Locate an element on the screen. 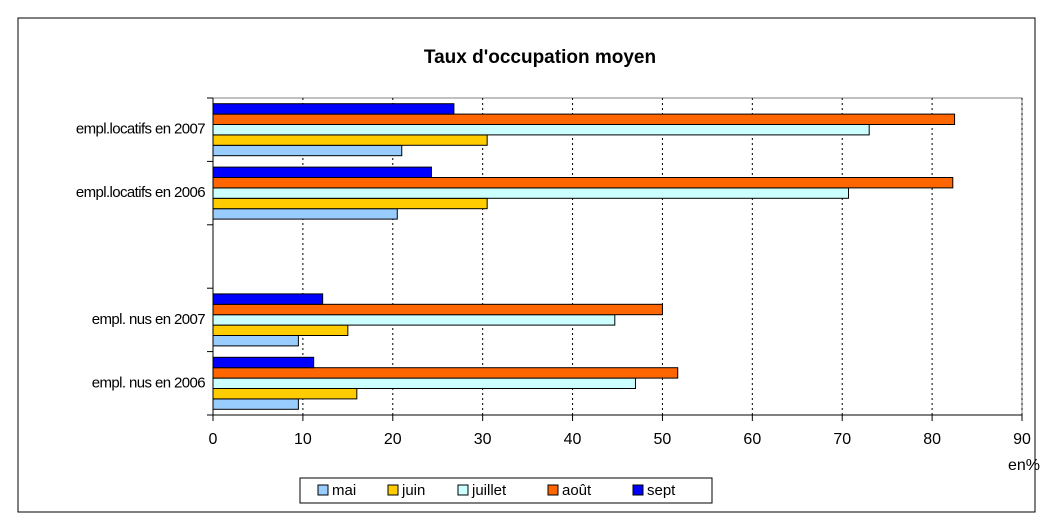 This screenshot has height=520, width=1044. y-tick-label: empl.locatifs en 2007 is located at coordinates (140, 129).